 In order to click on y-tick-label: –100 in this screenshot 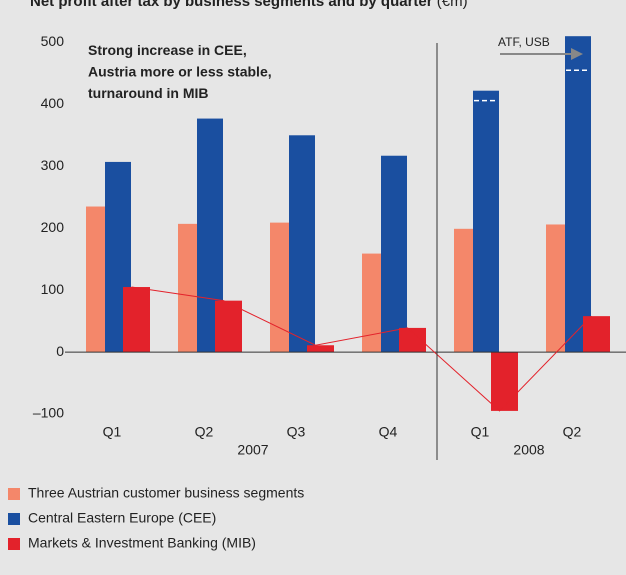, I will do `click(48, 413)`.